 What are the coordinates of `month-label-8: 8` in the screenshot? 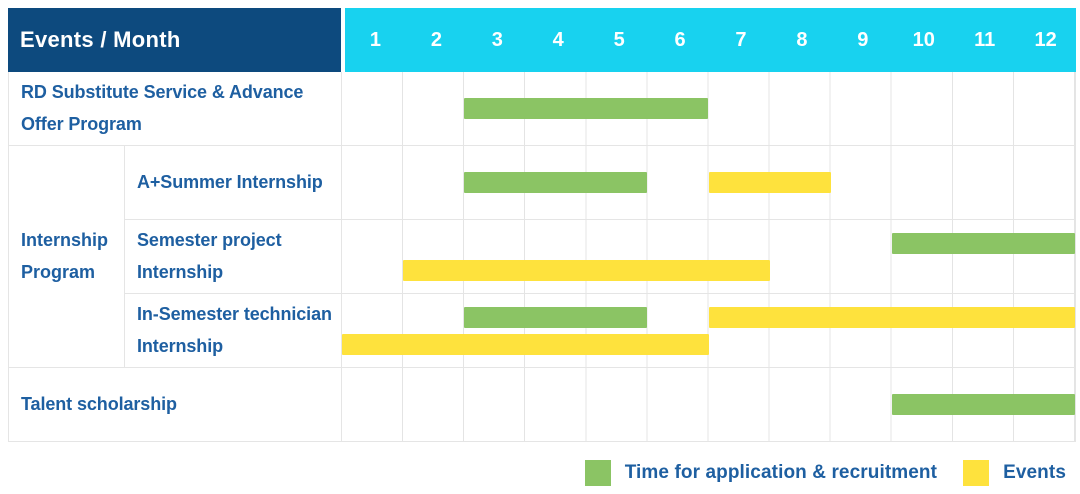 It's located at (802, 39).